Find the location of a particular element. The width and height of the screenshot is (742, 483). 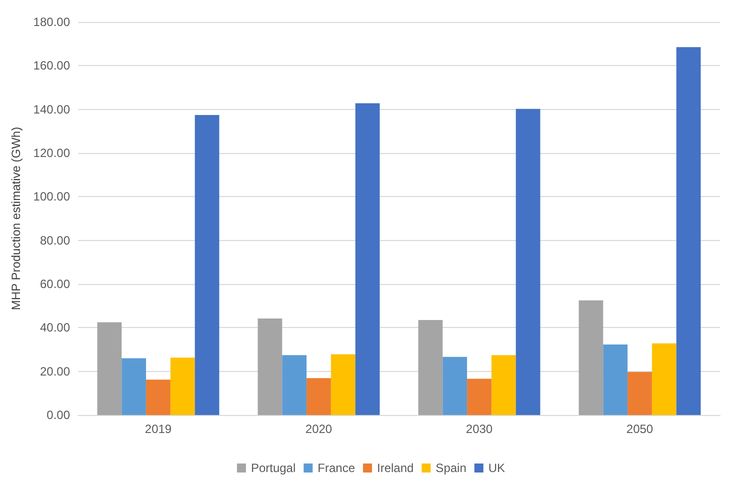

y-tick-label: 180.00 is located at coordinates (51, 22).